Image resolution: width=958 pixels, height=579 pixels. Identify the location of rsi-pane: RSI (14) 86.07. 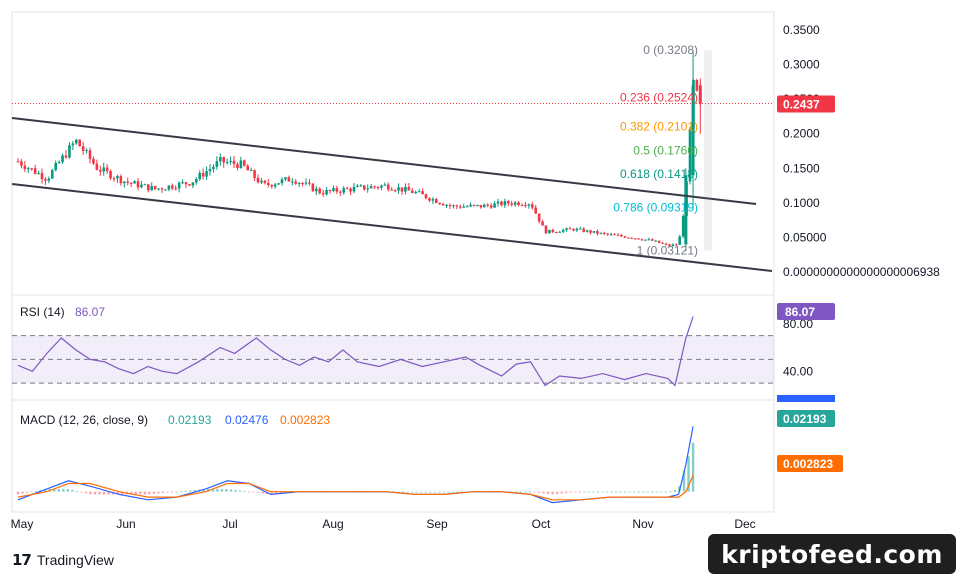
(393, 346).